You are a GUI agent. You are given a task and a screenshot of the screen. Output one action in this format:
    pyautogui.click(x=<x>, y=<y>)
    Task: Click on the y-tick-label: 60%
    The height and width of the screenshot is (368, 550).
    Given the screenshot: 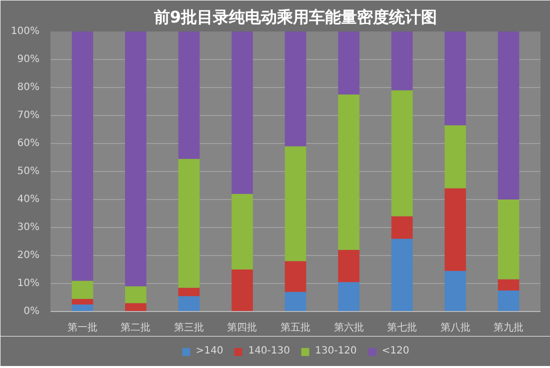 What is the action you would take?
    pyautogui.click(x=28, y=143)
    